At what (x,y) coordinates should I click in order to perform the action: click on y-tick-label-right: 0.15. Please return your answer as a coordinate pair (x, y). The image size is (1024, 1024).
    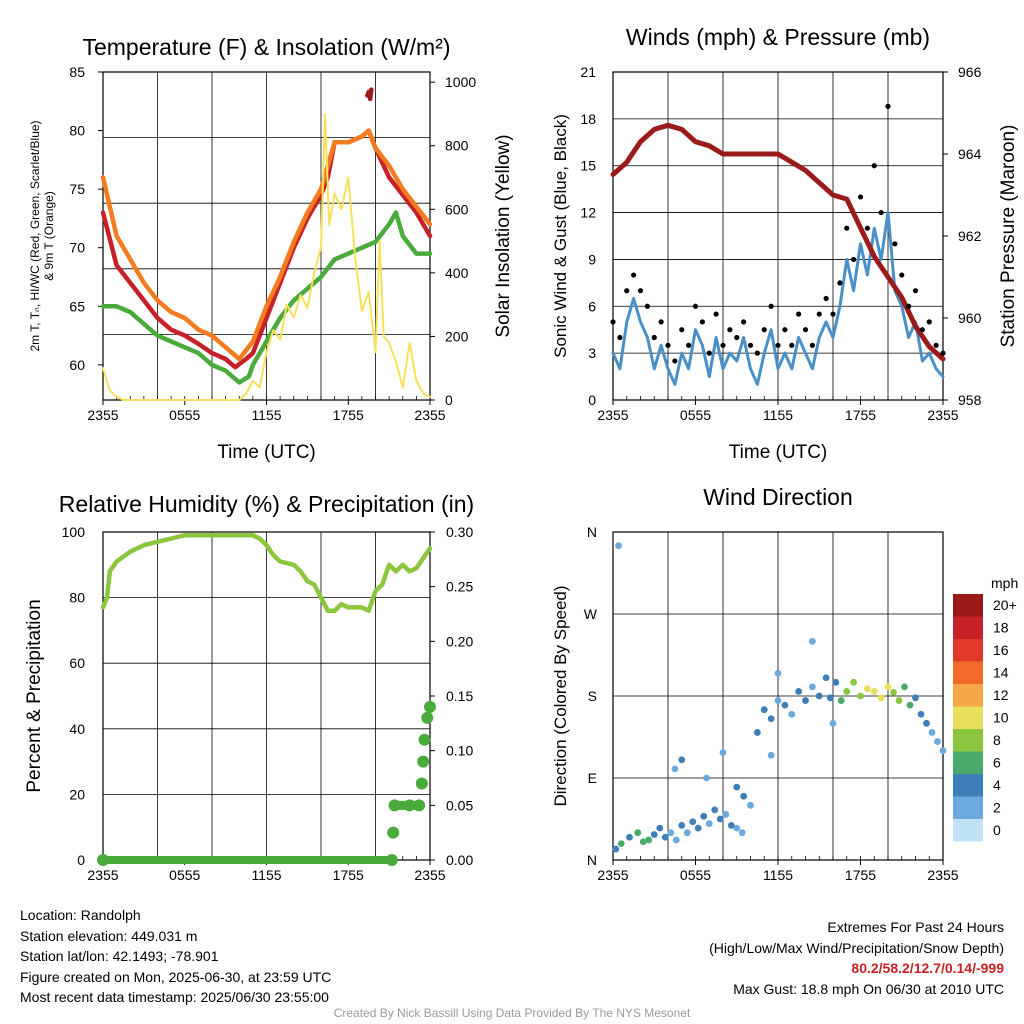
    Looking at the image, I should click on (459, 696).